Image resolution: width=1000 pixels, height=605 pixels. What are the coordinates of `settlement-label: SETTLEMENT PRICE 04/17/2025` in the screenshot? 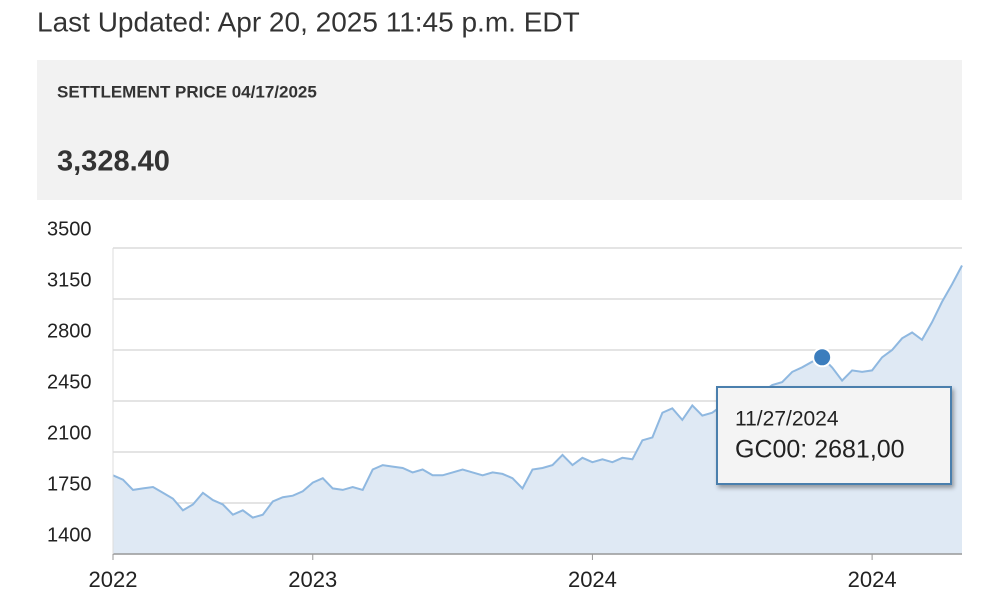 It's located at (187, 91).